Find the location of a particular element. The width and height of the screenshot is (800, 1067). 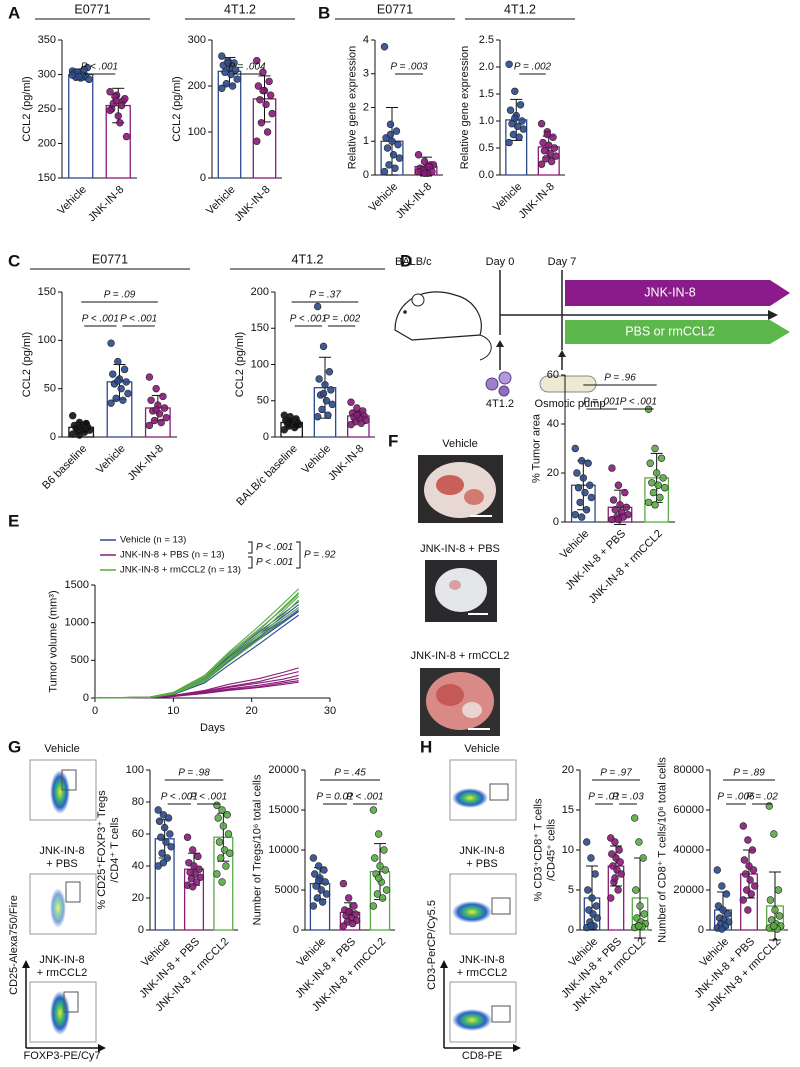

comparison-label: P = .03 is located at coordinates (628, 797).